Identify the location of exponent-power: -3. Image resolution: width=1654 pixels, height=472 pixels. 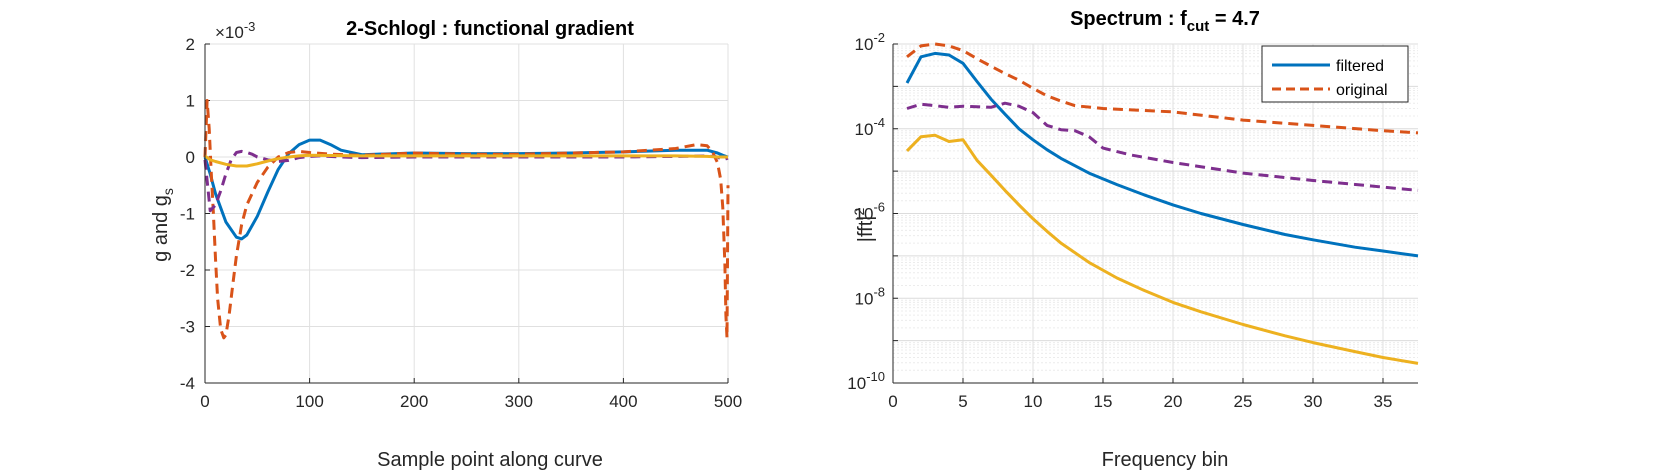
(250, 26).